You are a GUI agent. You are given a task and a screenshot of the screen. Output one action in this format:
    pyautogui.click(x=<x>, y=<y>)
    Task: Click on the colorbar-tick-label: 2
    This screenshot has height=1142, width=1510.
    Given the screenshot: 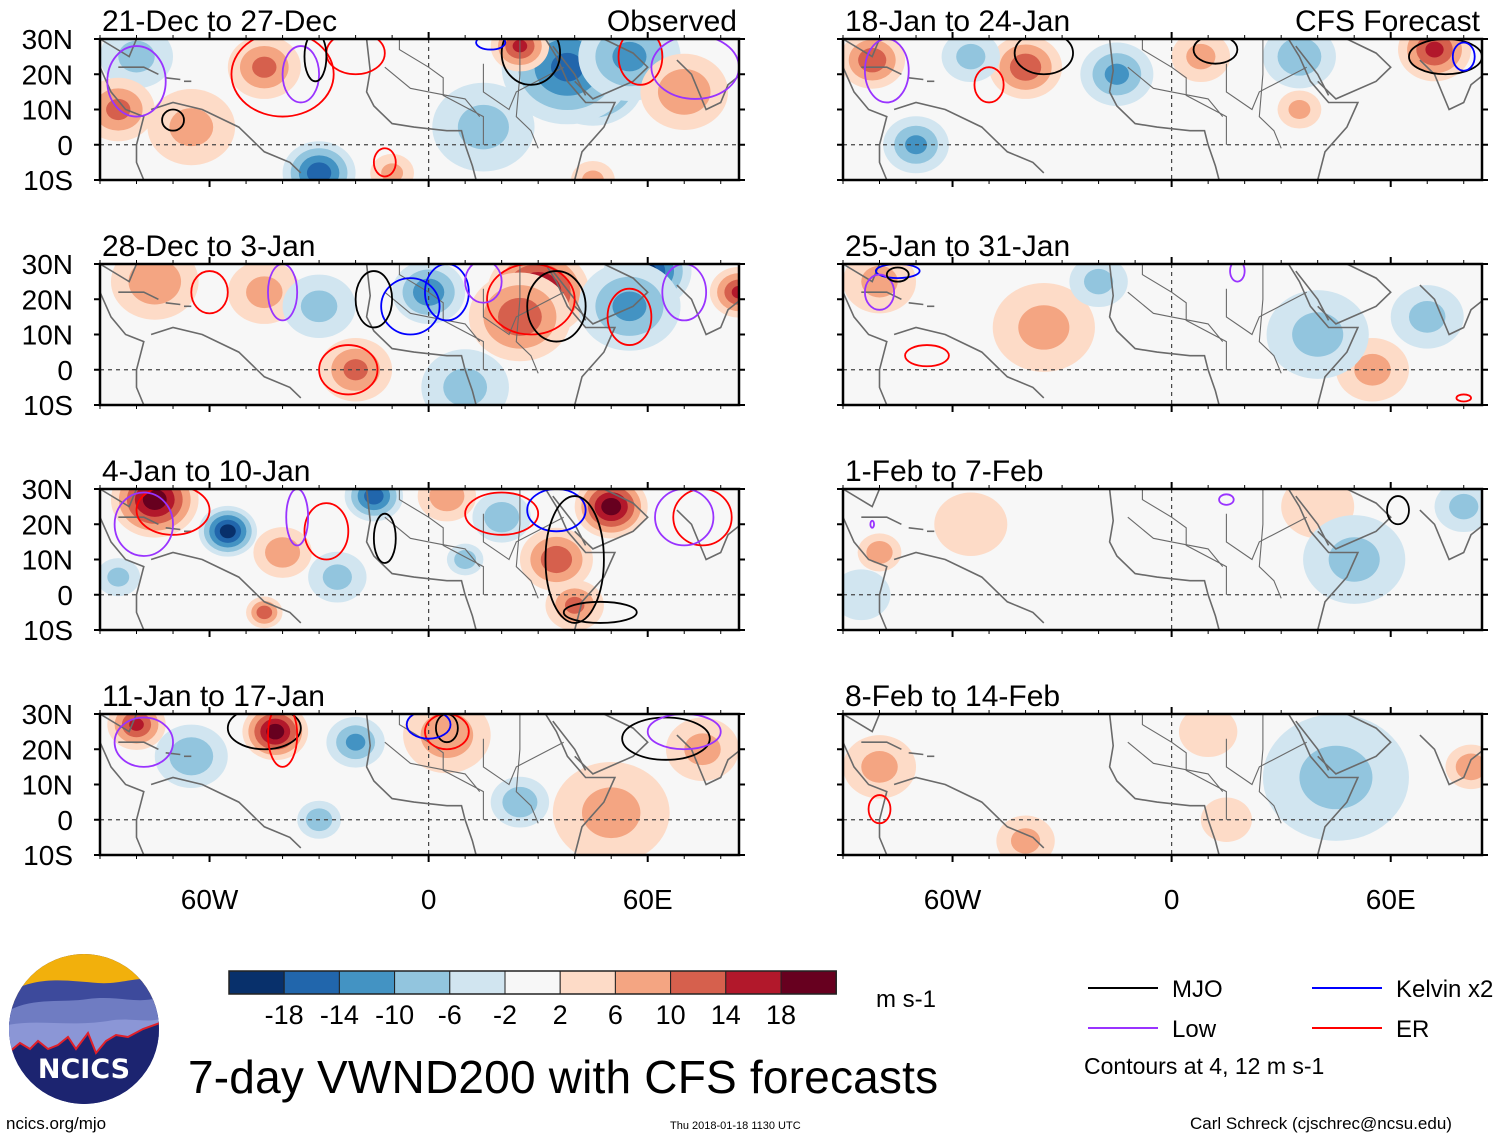 What is the action you would take?
    pyautogui.click(x=560, y=1015)
    